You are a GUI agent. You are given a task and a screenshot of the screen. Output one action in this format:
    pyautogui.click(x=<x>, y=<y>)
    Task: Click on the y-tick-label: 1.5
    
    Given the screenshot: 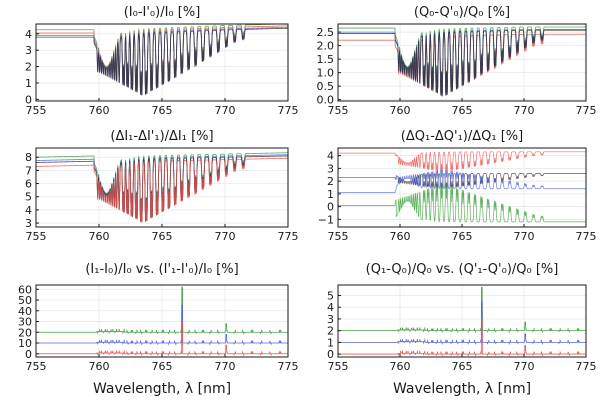 What is the action you would take?
    pyautogui.click(x=326, y=59)
    